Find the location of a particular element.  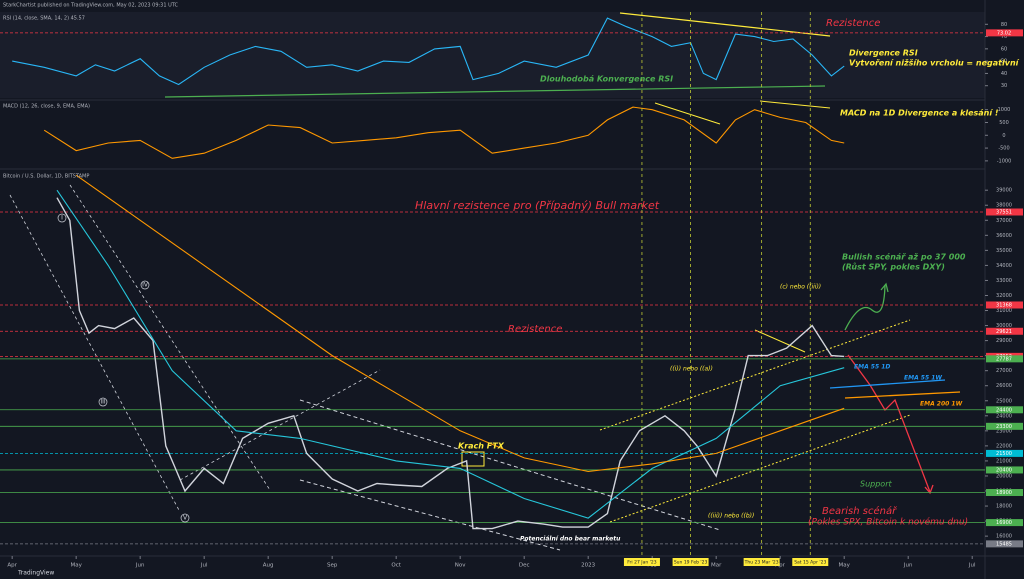

x-tick-label: Dec is located at coordinates (524, 566).